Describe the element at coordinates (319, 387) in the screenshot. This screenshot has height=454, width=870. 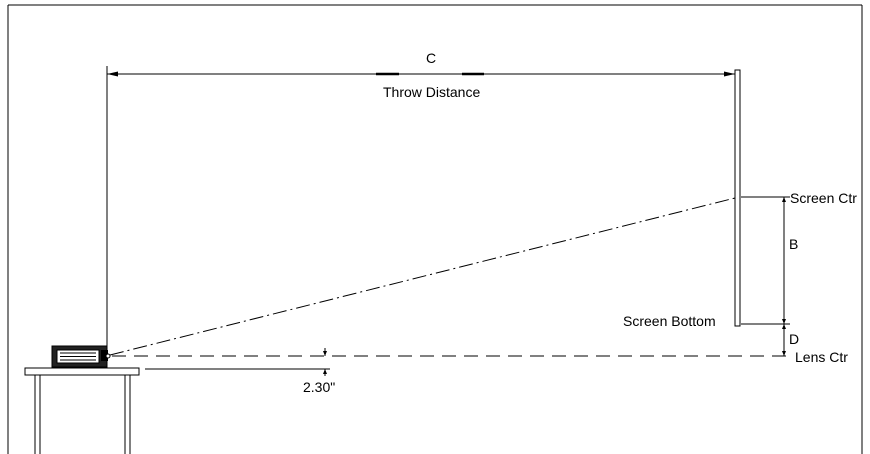
I see `lens-offset-label: 2.30"` at that location.